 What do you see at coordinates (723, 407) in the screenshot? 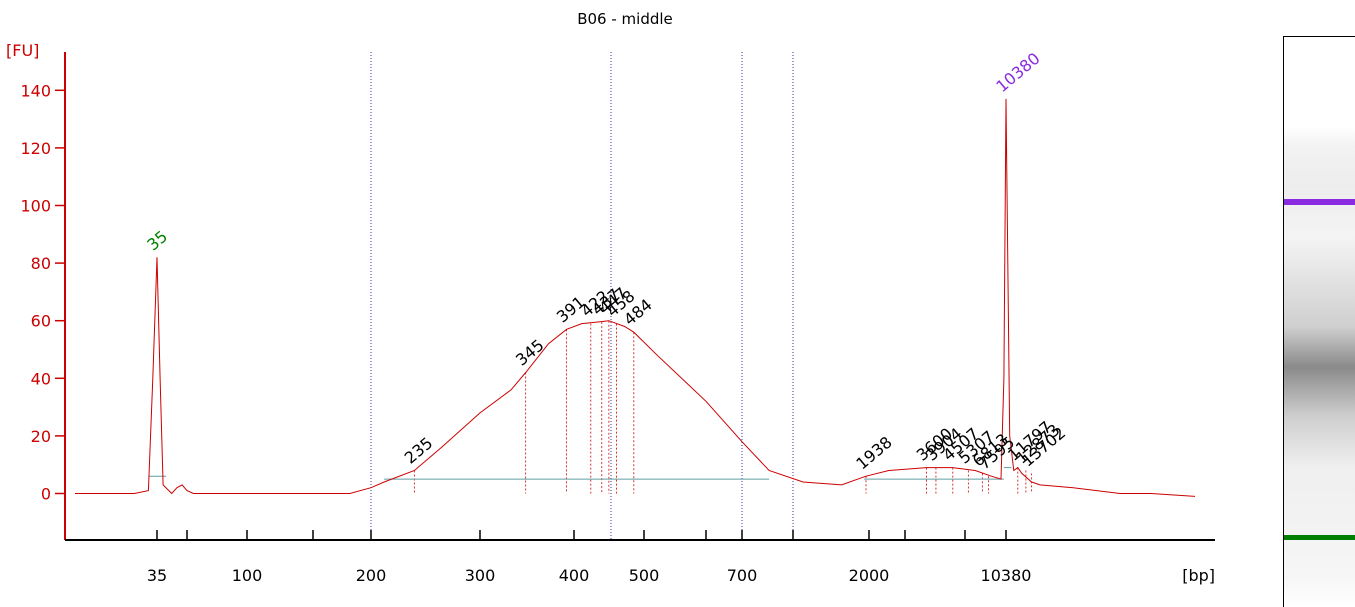
I see `peak-drop-lines` at bounding box center [723, 407].